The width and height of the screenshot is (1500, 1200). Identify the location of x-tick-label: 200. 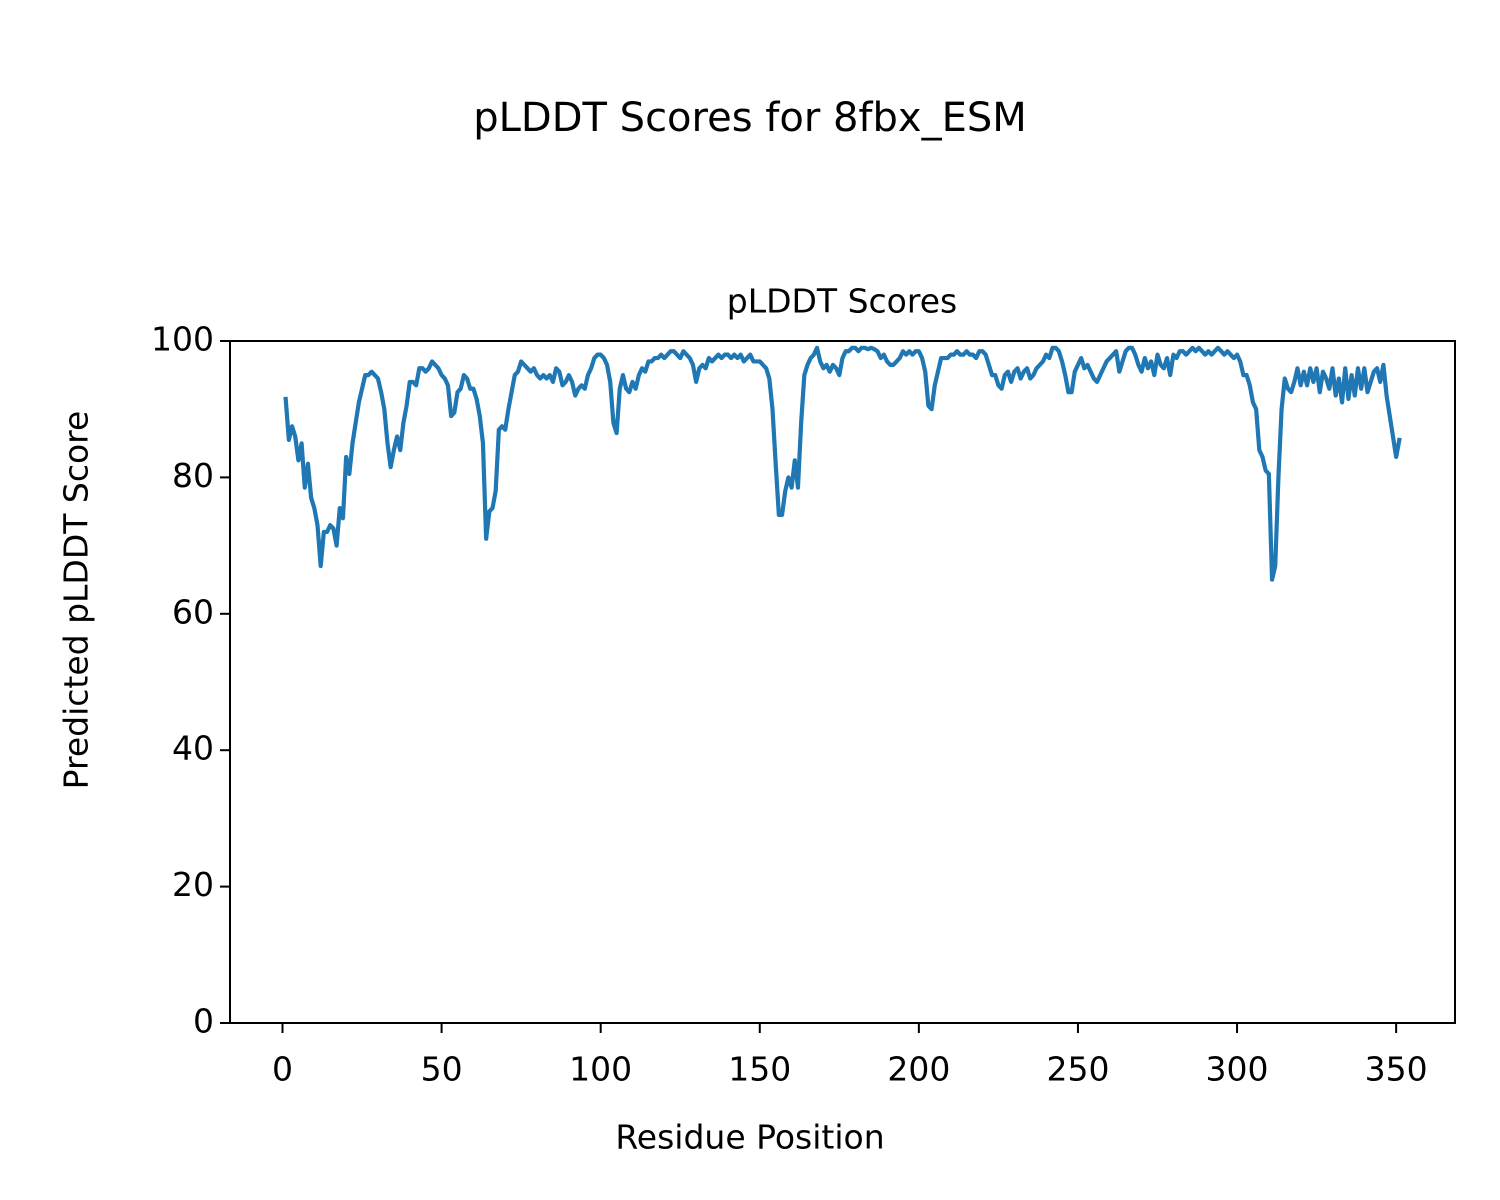
(918, 1069).